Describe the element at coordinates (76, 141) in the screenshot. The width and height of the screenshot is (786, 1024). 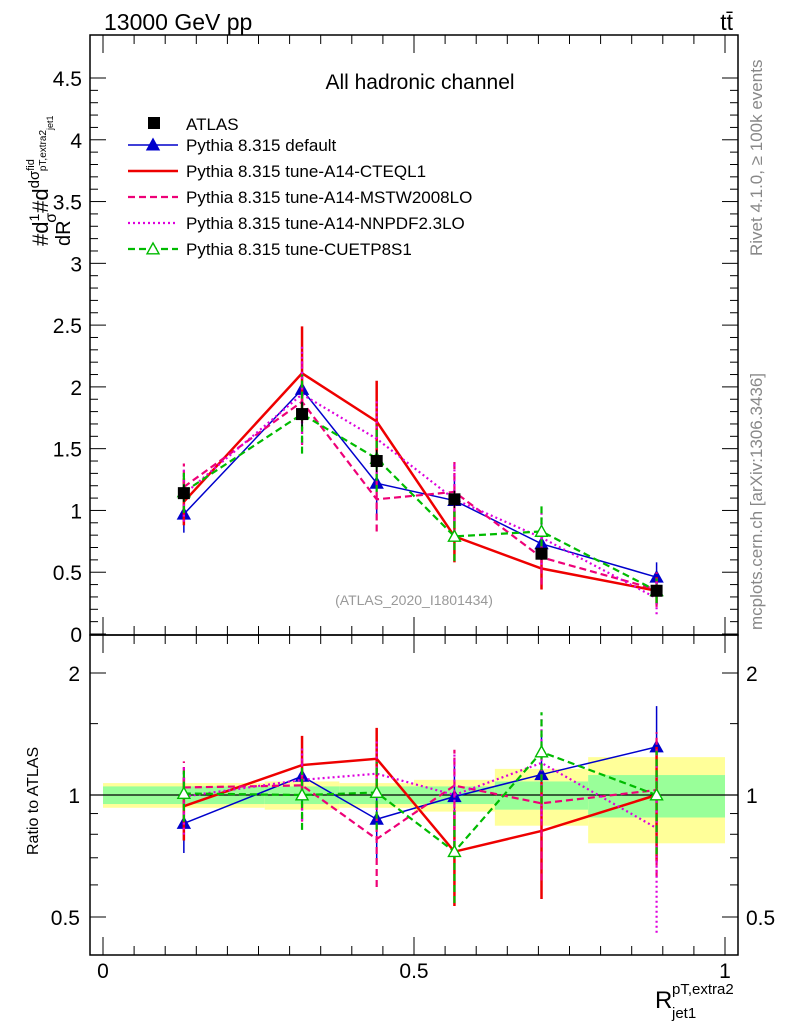
I see `main-y-tick-label: 4` at that location.